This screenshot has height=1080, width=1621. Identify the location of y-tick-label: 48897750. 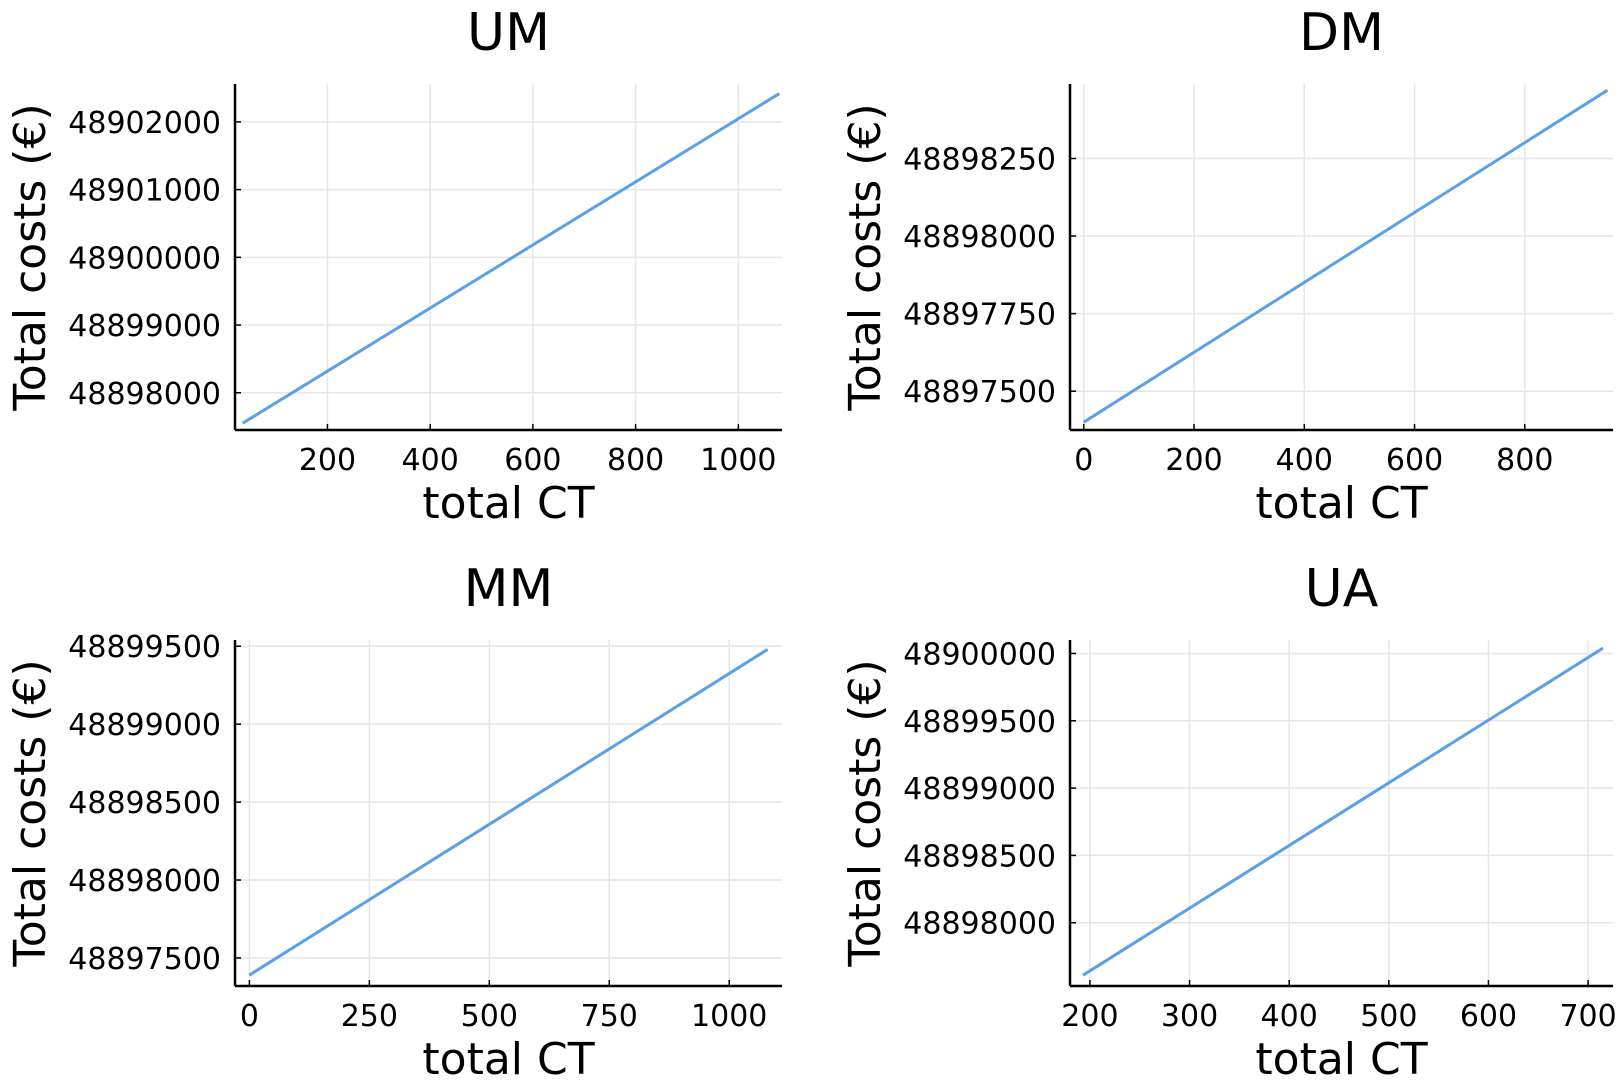
(979, 315).